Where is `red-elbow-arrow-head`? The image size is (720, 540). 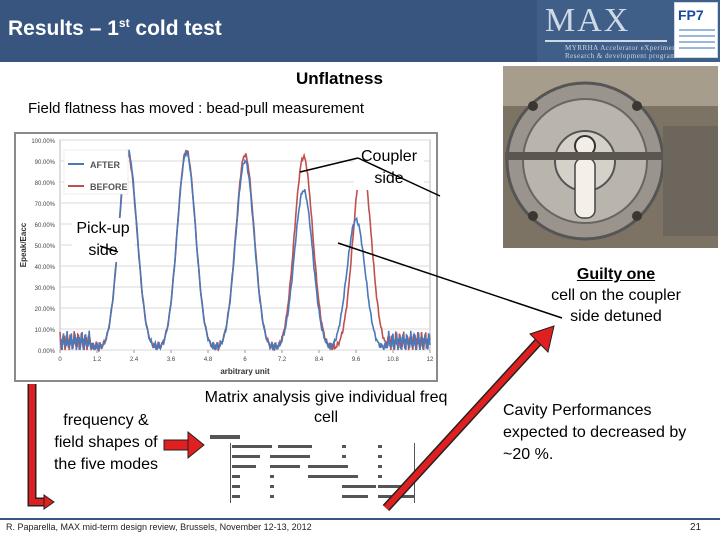
red-elbow-arrow-head is located at coordinates (49, 502).